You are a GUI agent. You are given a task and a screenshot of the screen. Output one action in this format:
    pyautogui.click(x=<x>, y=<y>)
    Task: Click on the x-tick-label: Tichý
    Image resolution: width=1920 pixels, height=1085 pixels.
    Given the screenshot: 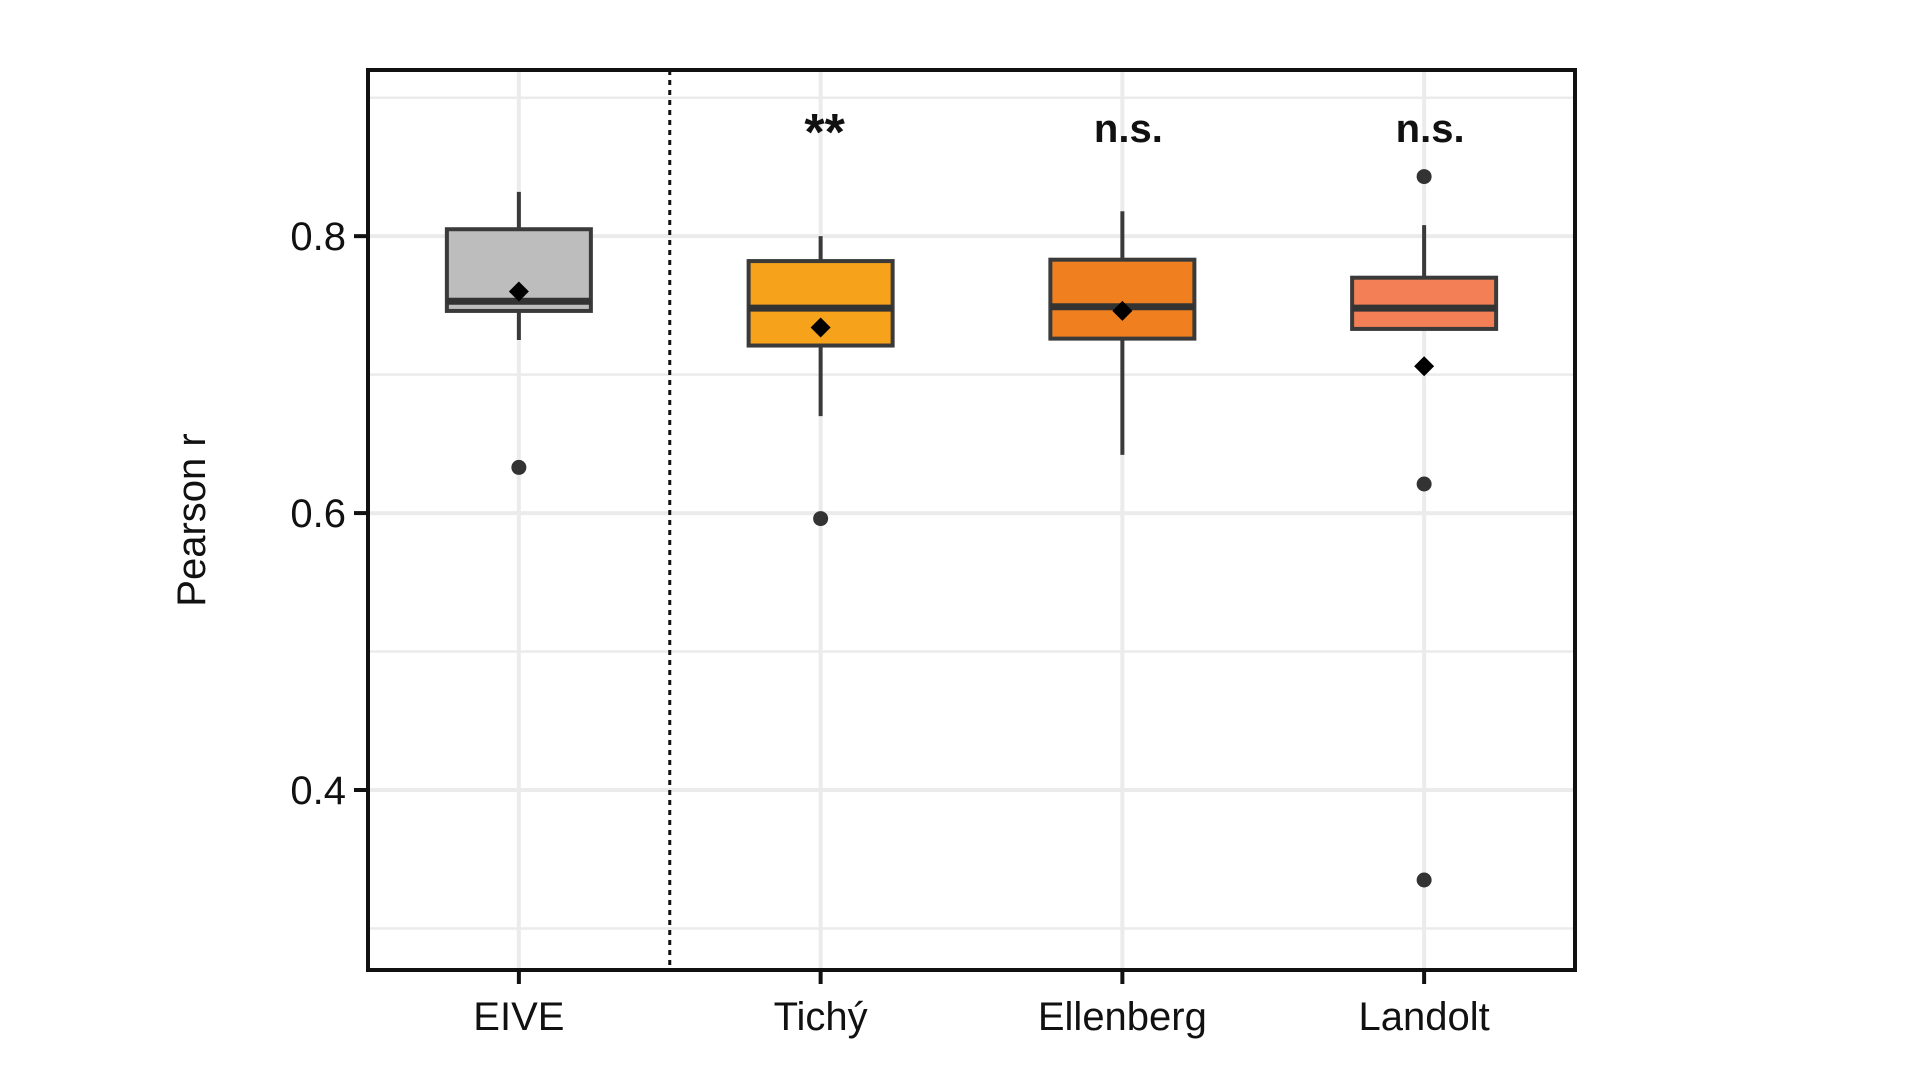 What is the action you would take?
    pyautogui.click(x=821, y=1017)
    